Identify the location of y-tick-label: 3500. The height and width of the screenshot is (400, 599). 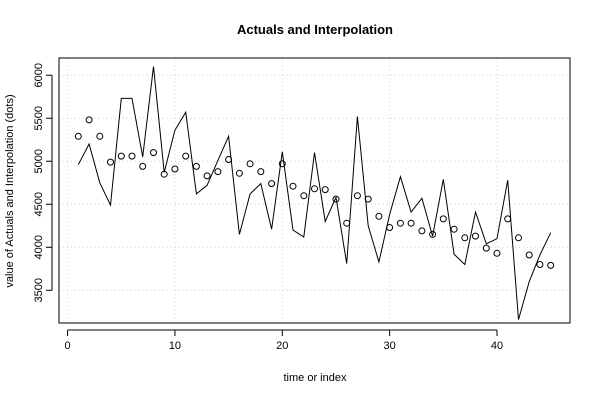
(39, 290).